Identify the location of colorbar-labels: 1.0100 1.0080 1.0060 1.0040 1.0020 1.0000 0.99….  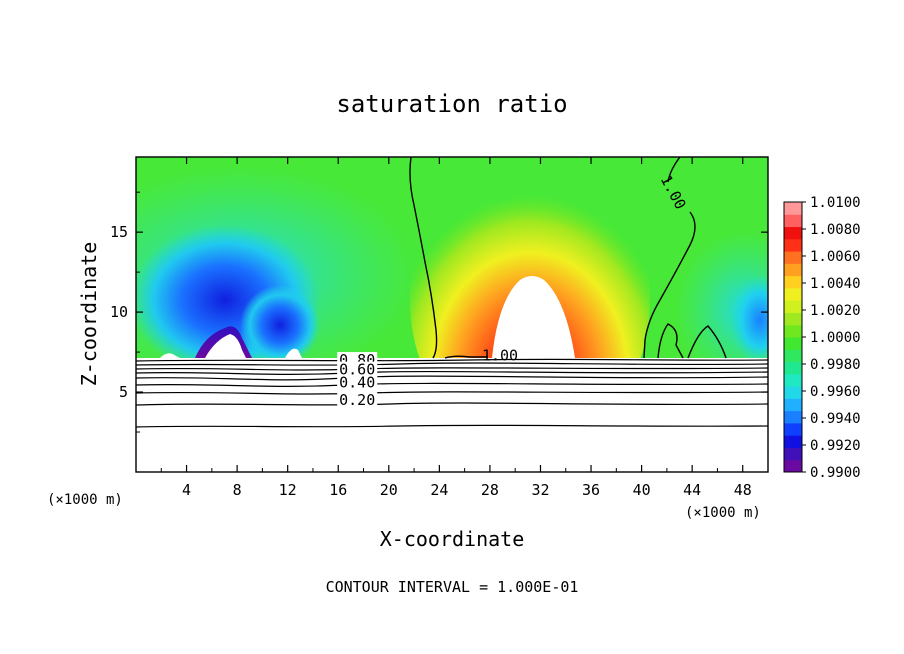
(831, 338).